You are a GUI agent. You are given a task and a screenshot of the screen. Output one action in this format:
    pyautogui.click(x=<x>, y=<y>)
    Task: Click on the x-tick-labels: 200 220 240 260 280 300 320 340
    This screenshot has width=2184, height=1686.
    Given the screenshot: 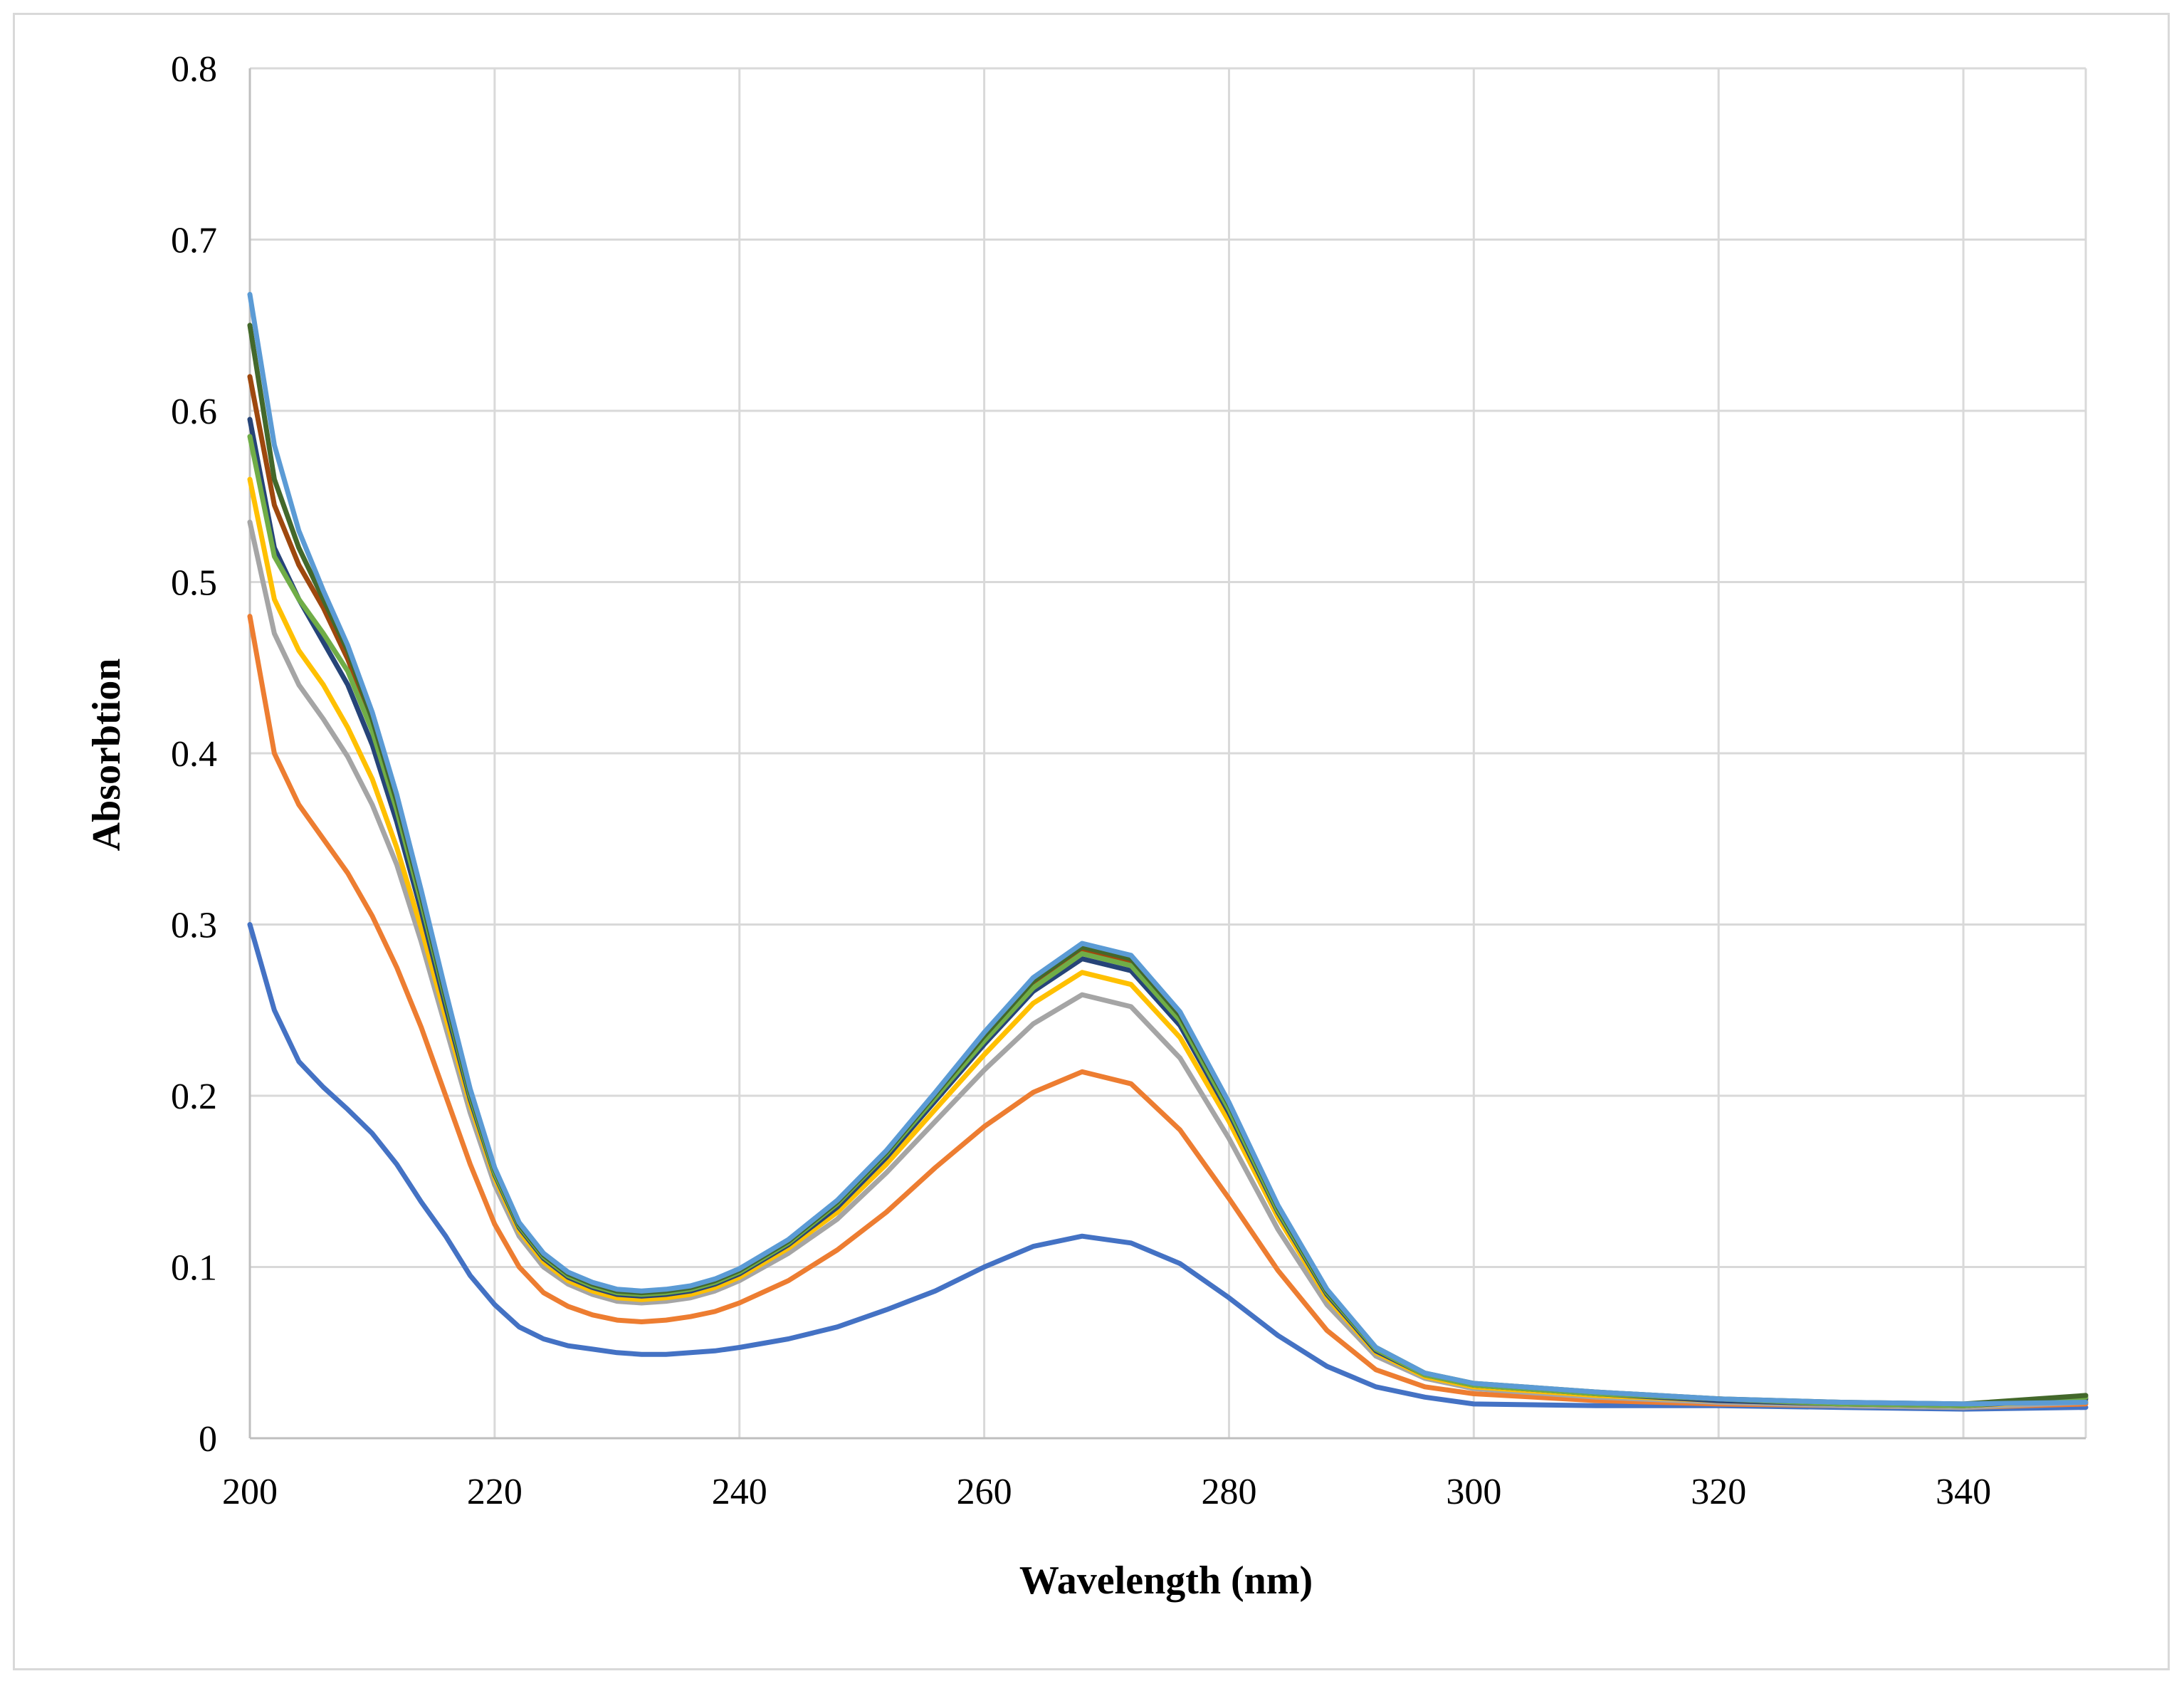 What is the action you would take?
    pyautogui.click(x=1106, y=1492)
    